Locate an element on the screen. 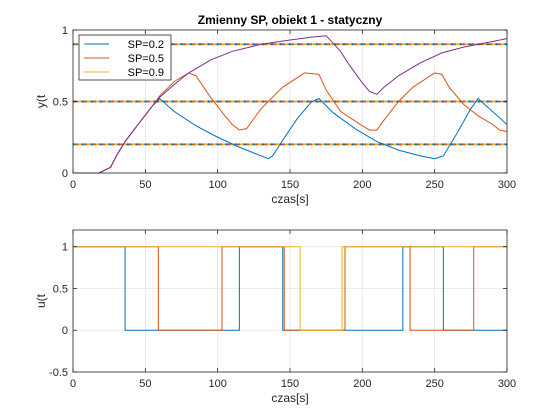  legend-entry: SP=0.5 is located at coordinates (146, 59).